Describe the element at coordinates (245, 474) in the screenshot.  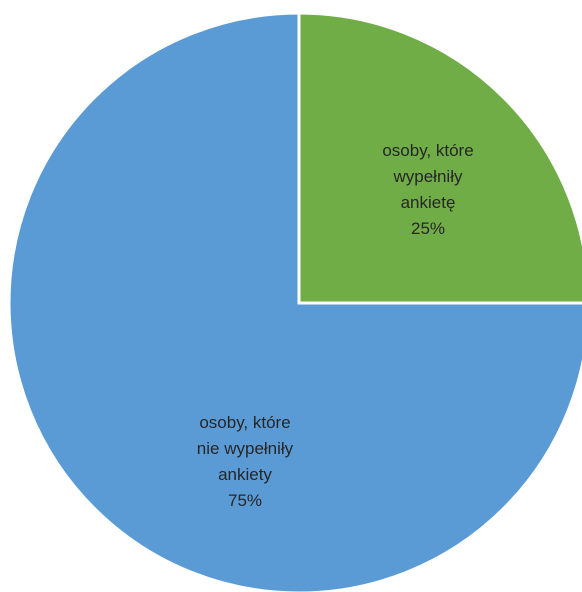
I see `slice-label-line: ankiety` at that location.